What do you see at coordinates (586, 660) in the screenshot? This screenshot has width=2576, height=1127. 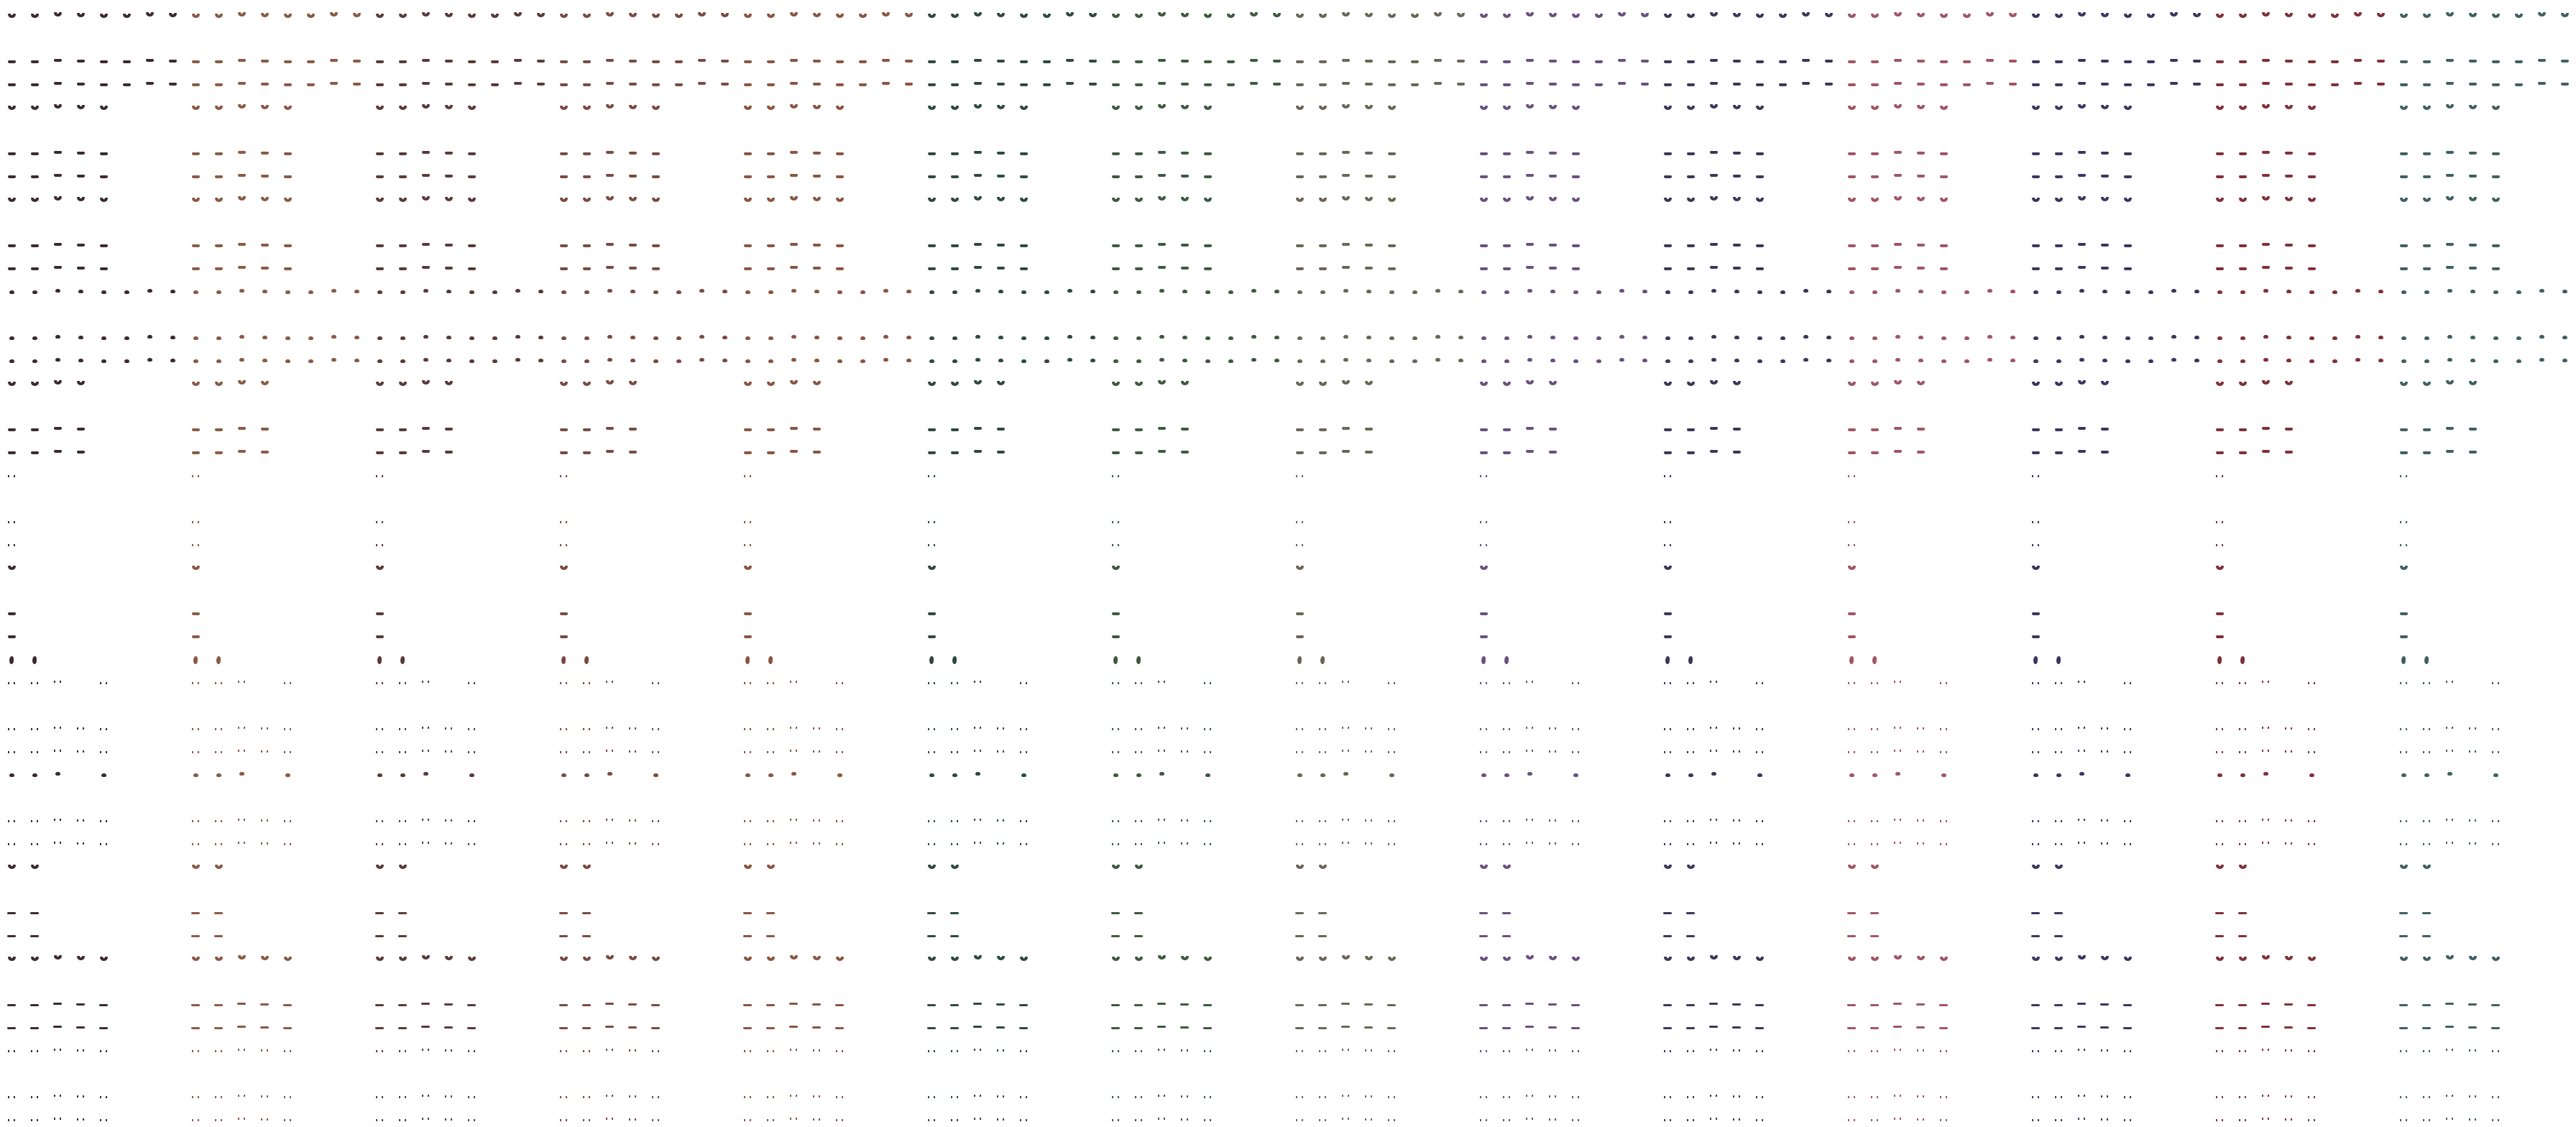 I see `beard-sprite-drop` at bounding box center [586, 660].